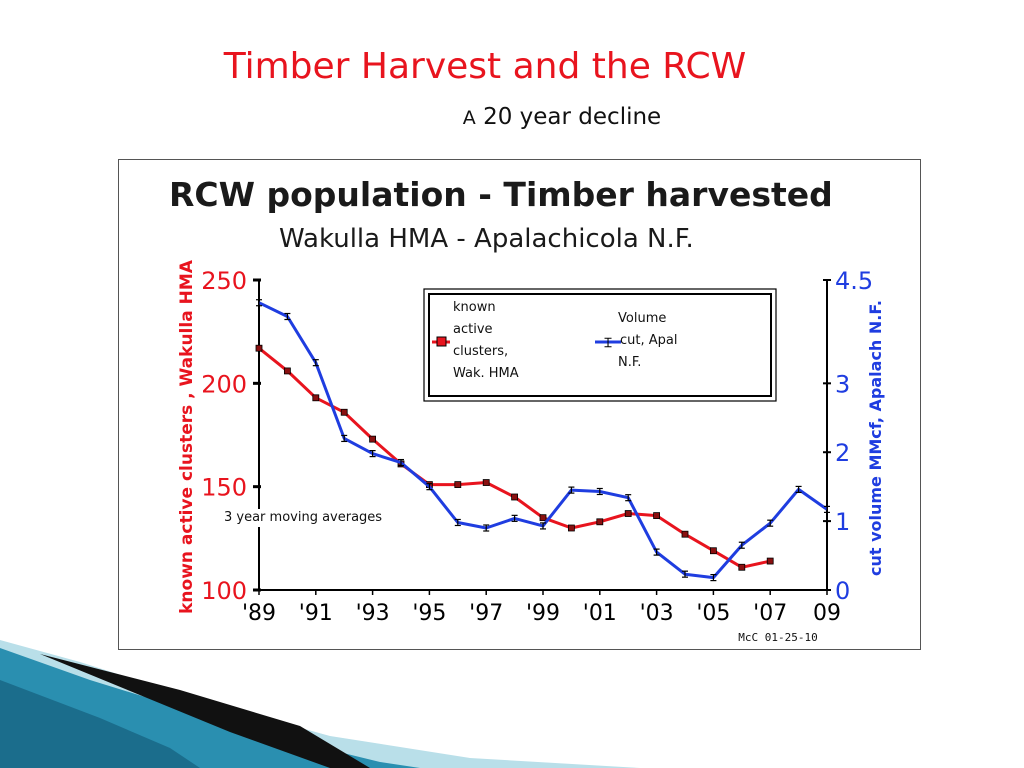 The width and height of the screenshot is (1024, 768). I want to click on y-right-tick-label: 1, so click(842, 522).